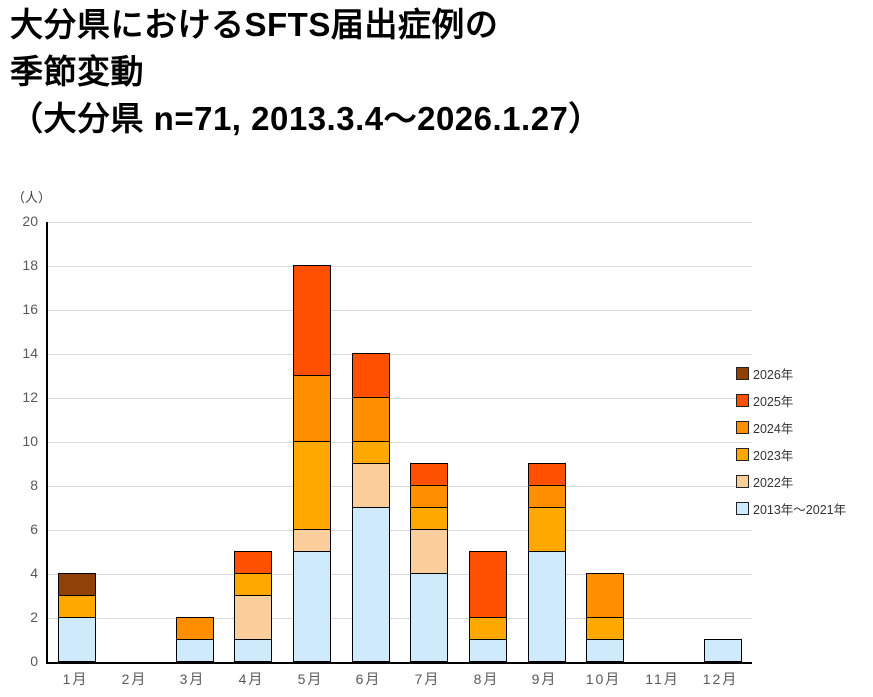  Describe the element at coordinates (30, 353) in the screenshot. I see `y-axis-tick-label: 14` at that location.